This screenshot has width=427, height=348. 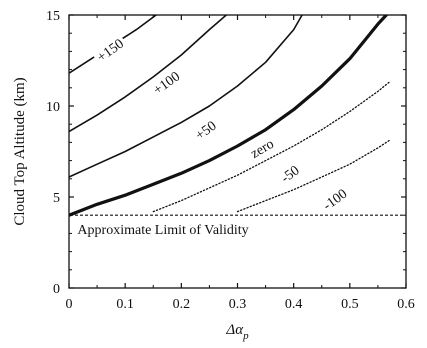 What do you see at coordinates (69, 304) in the screenshot?
I see `x-tick-label: 0` at bounding box center [69, 304].